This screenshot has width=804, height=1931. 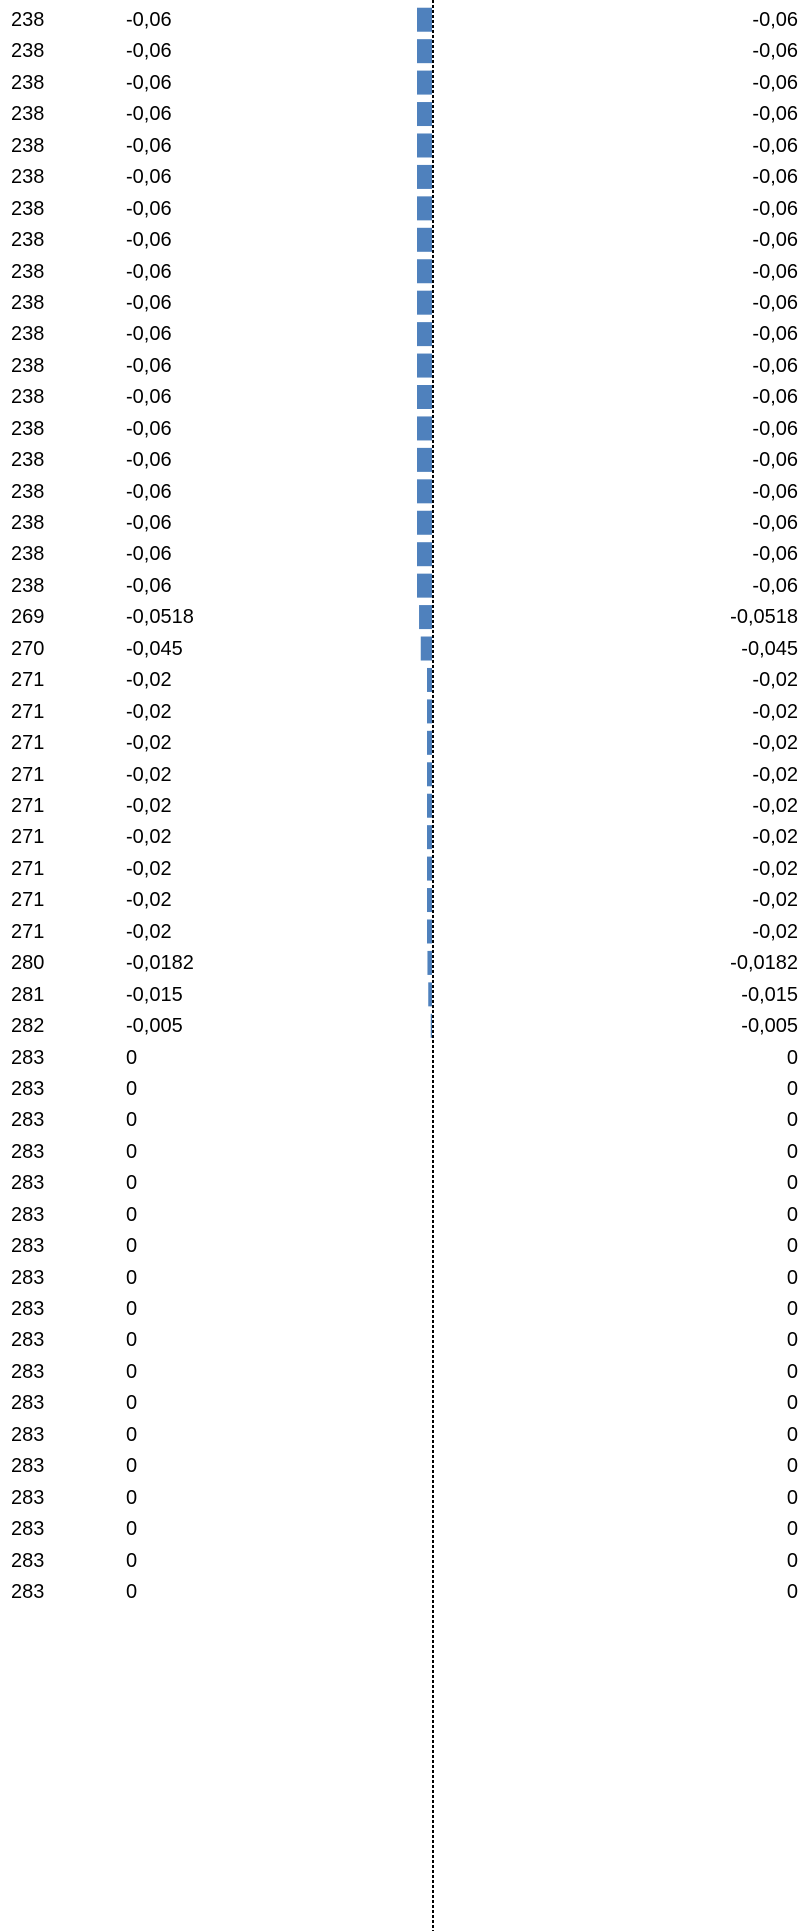 I want to click on rank-cell: 280, so click(x=28, y=963).